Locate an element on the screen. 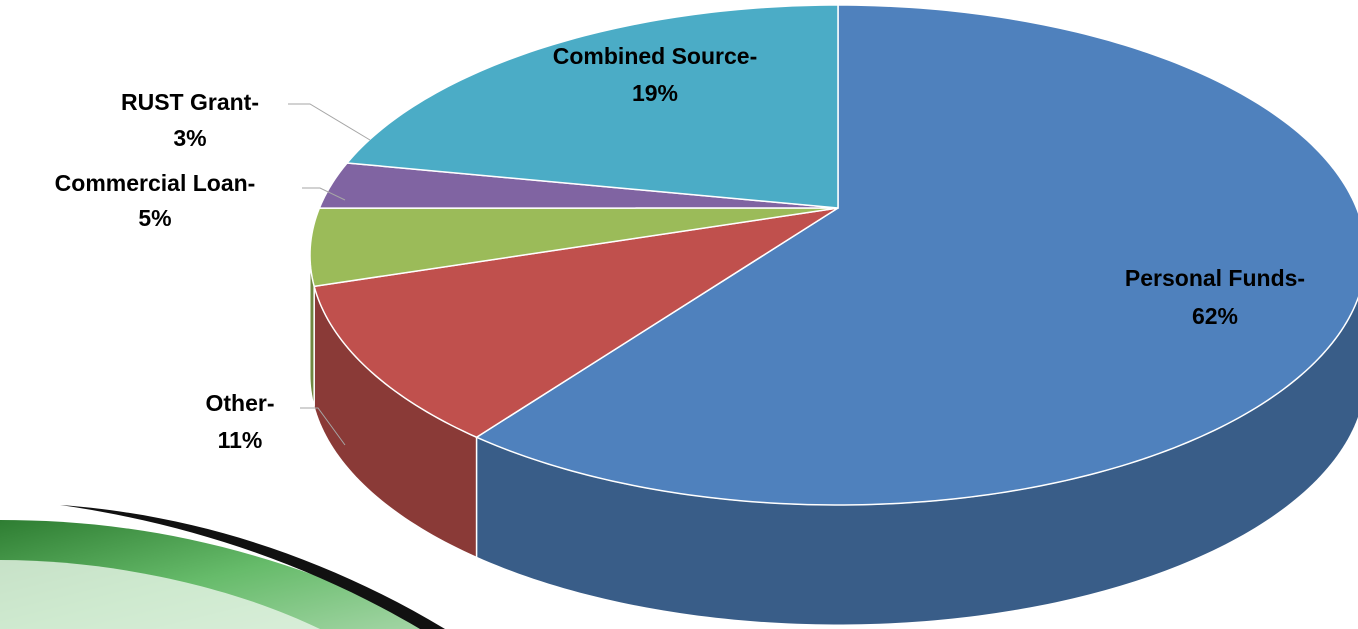  slice-value-label: 5% is located at coordinates (154, 218).